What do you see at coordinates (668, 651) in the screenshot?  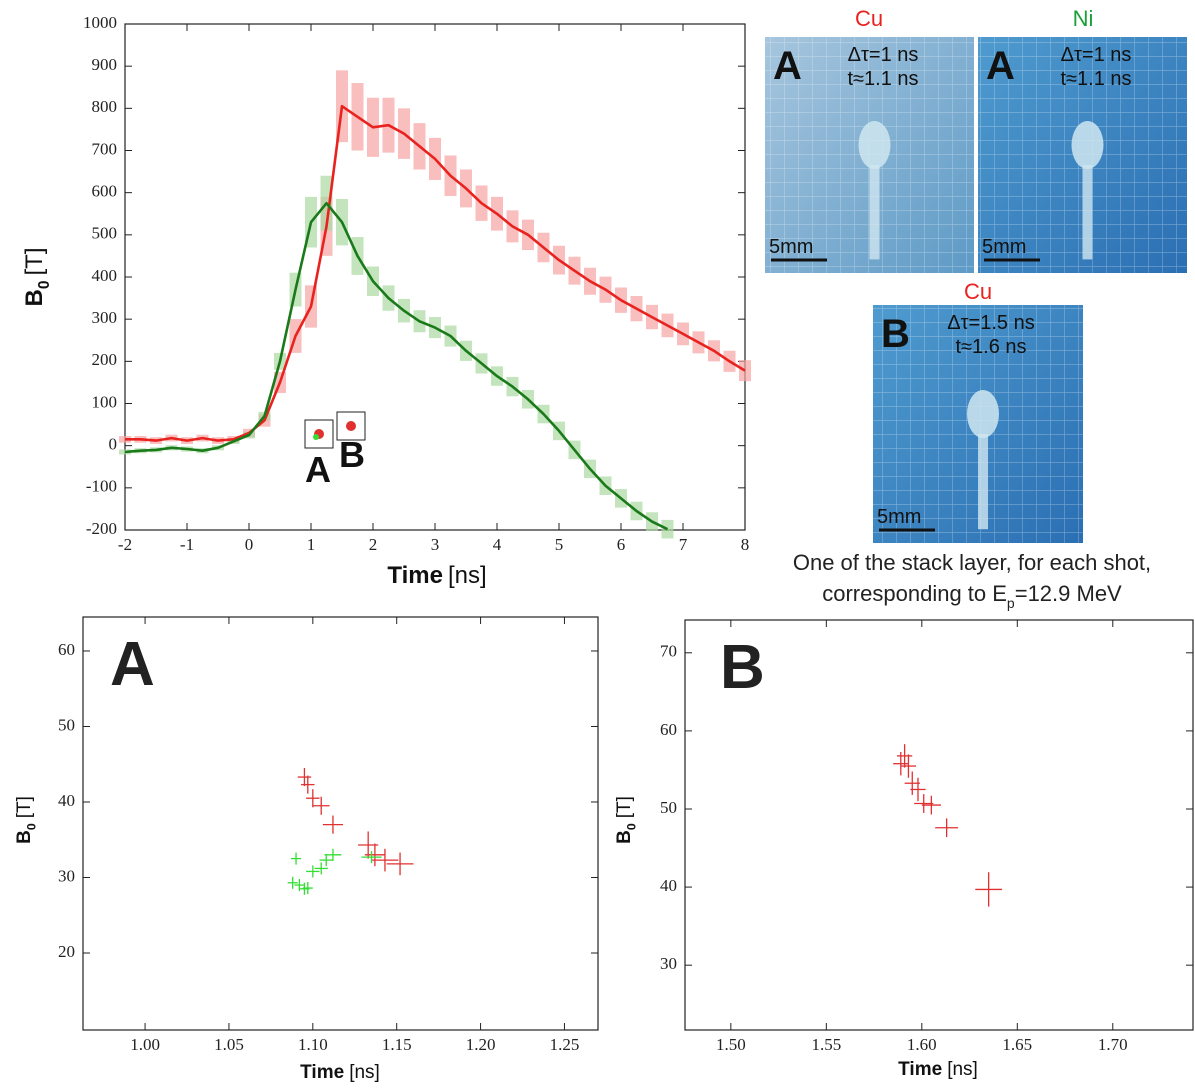 I see `y-tick-label: 70` at bounding box center [668, 651].